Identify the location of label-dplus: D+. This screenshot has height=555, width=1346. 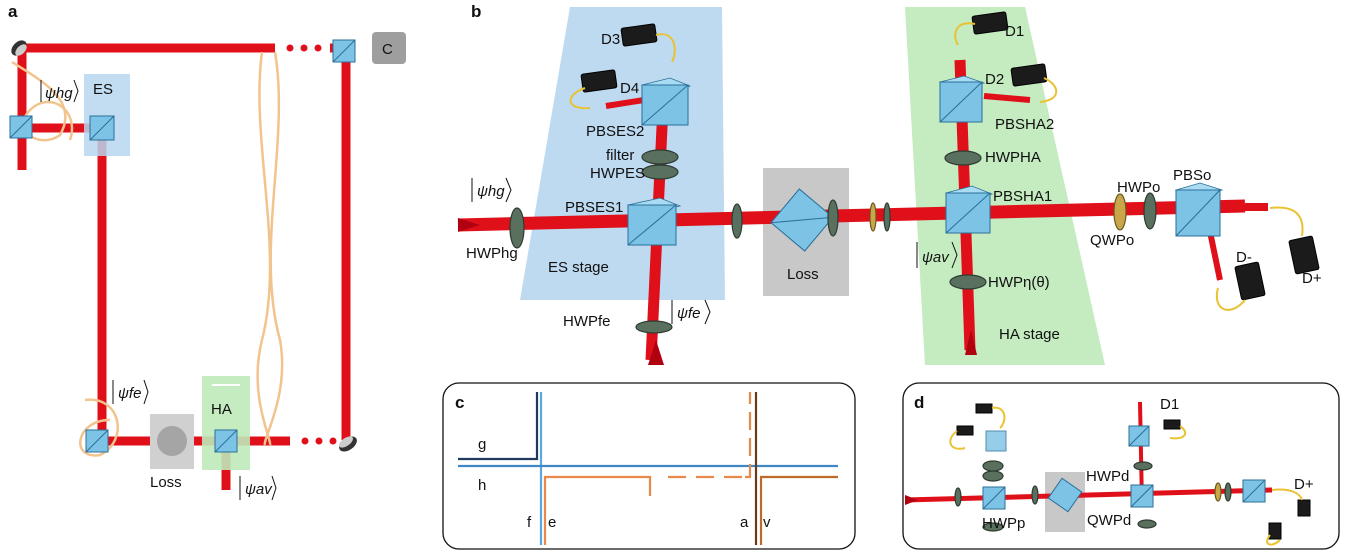
(1312, 278).